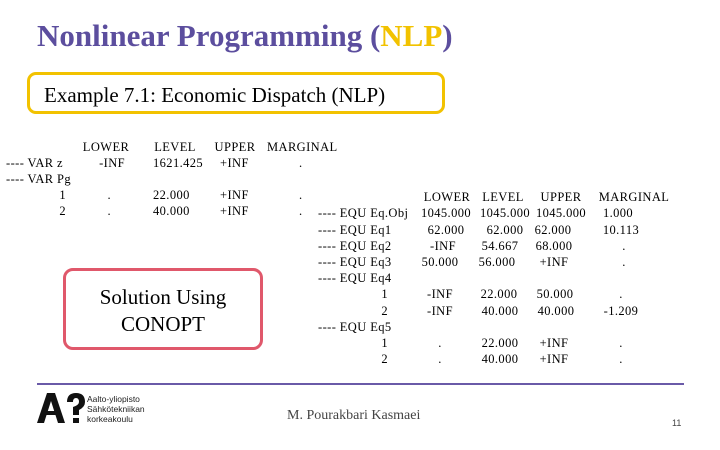 The width and height of the screenshot is (720, 450). What do you see at coordinates (171, 211) in the screenshot?
I see `var-row-level: 40.000` at bounding box center [171, 211].